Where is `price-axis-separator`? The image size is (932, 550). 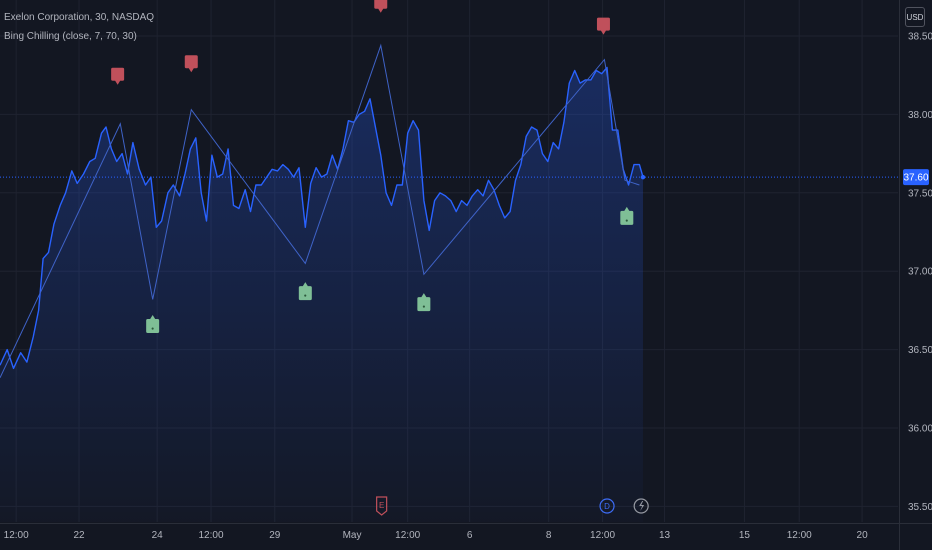
price-axis-separator is located at coordinates (899, 275).